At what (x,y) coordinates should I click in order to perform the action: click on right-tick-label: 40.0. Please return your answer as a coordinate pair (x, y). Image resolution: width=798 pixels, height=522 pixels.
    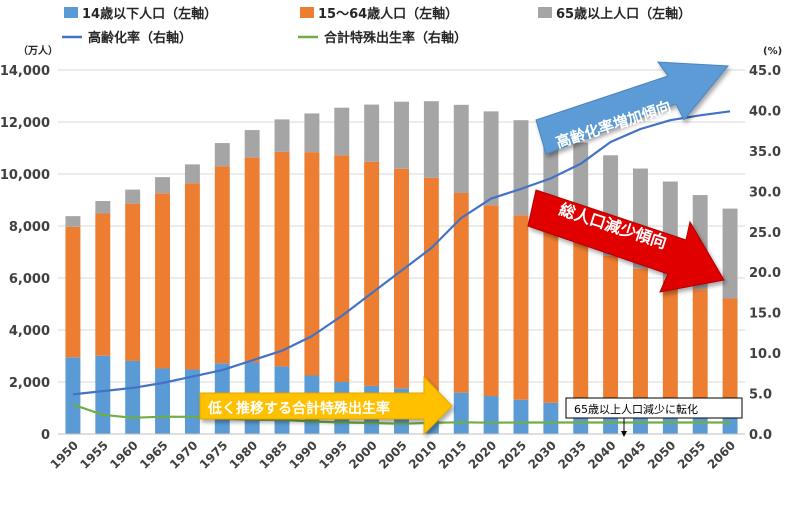
    Looking at the image, I should click on (765, 111).